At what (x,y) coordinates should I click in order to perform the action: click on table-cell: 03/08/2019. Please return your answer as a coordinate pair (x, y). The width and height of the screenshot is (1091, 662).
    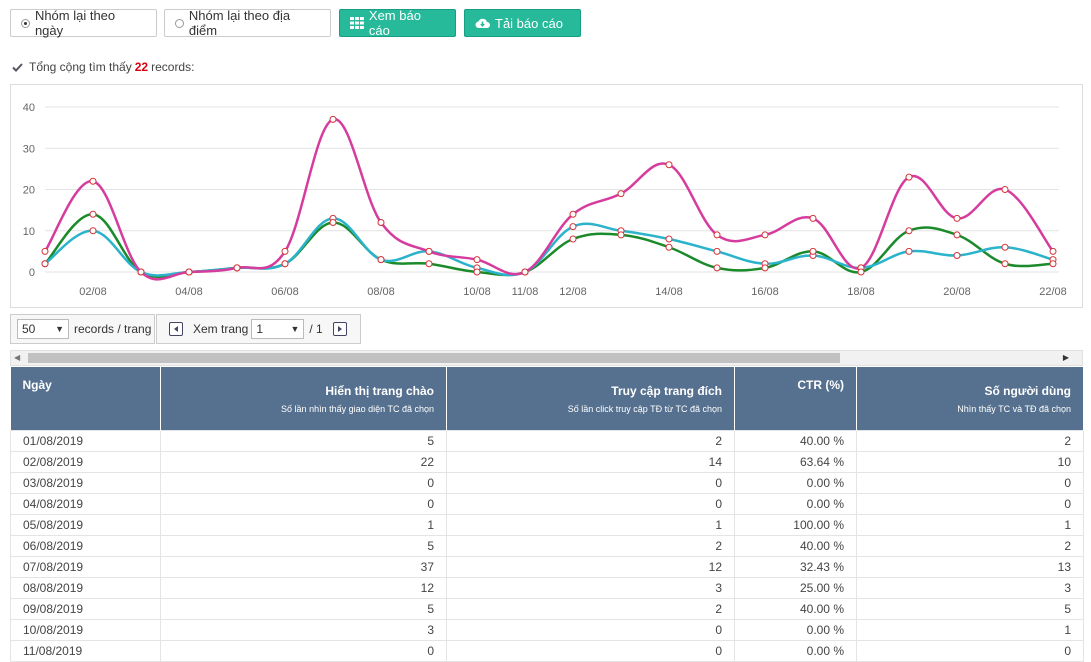
    Looking at the image, I should click on (85, 483).